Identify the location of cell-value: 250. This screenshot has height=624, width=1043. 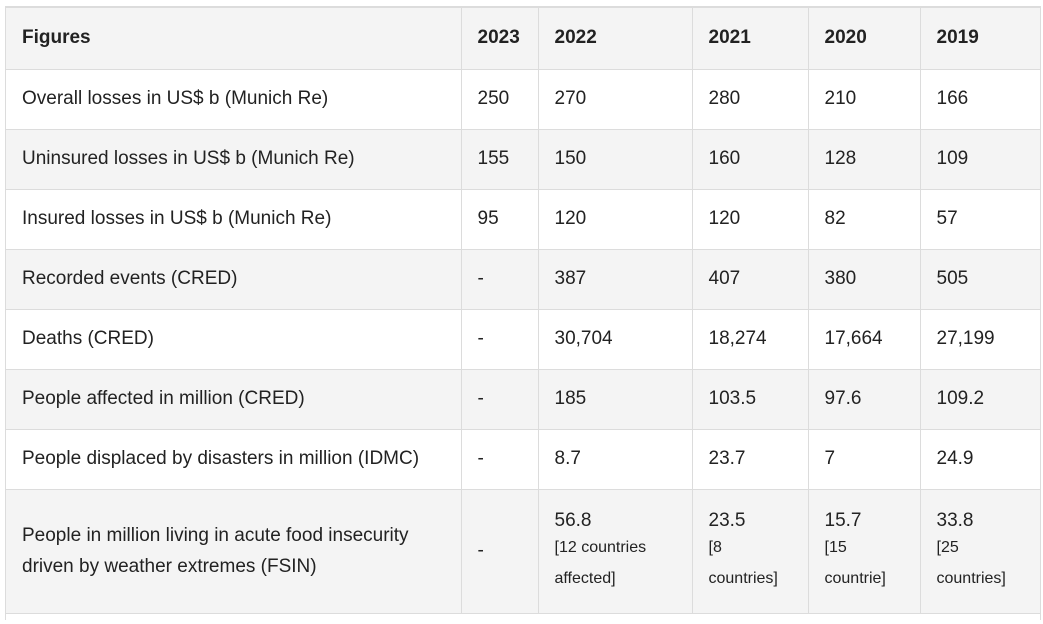
(499, 99).